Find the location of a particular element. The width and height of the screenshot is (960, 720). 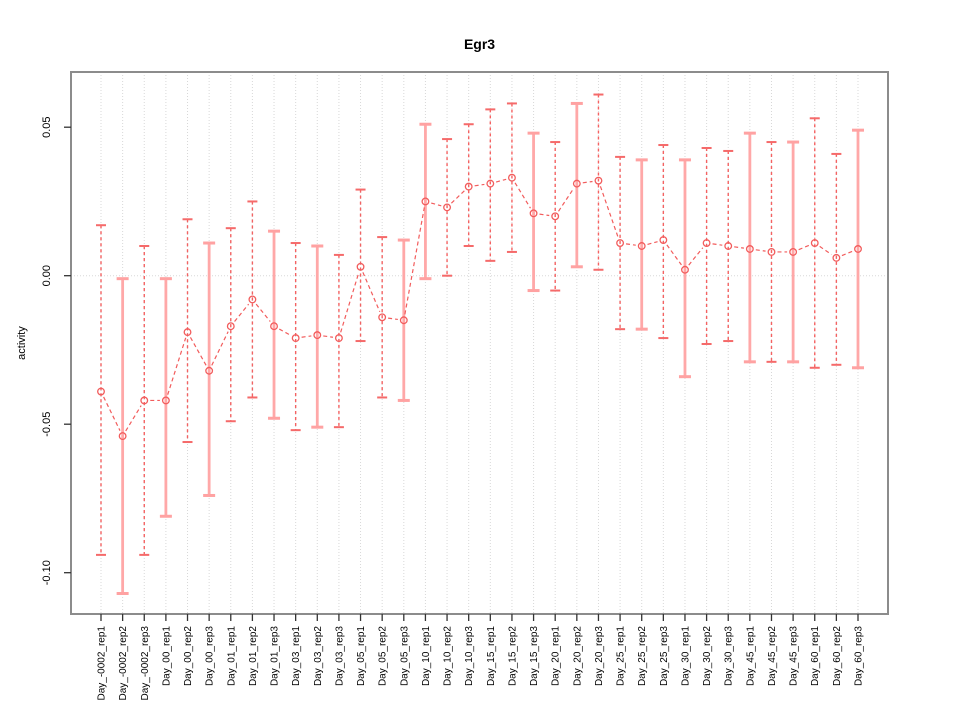

x-tick-label: Day_25_rep3 is located at coordinates (664, 656).